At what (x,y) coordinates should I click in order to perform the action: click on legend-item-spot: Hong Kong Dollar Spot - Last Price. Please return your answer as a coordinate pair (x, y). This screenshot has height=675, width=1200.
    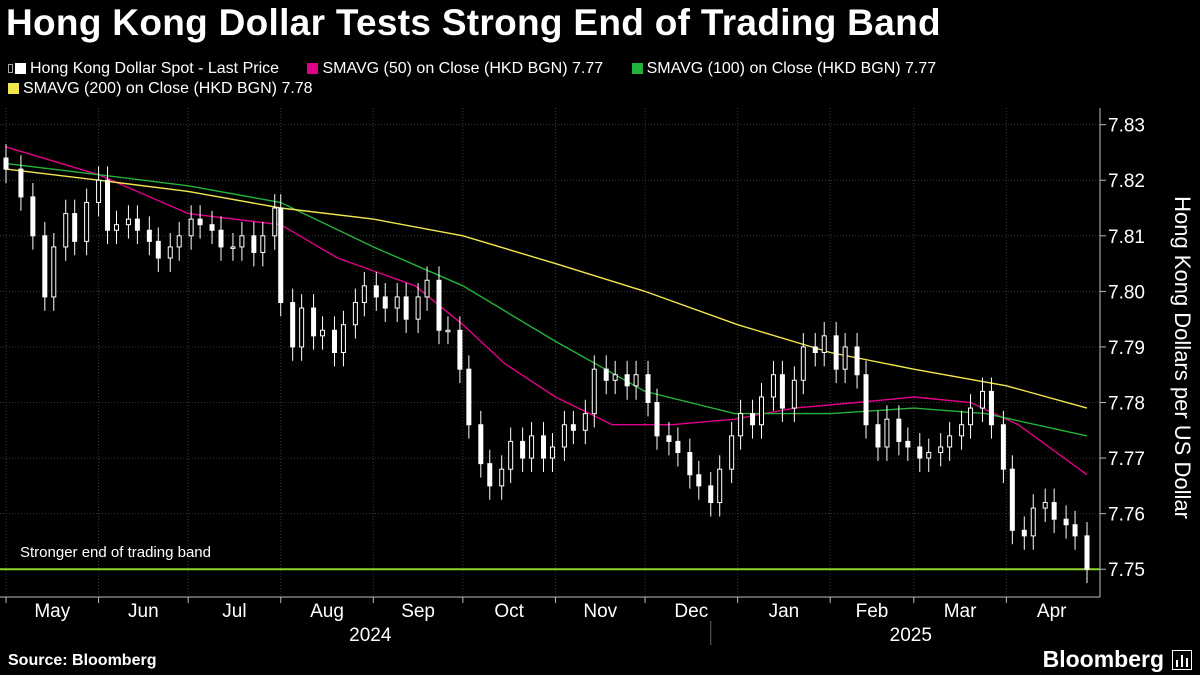
    Looking at the image, I should click on (143, 69).